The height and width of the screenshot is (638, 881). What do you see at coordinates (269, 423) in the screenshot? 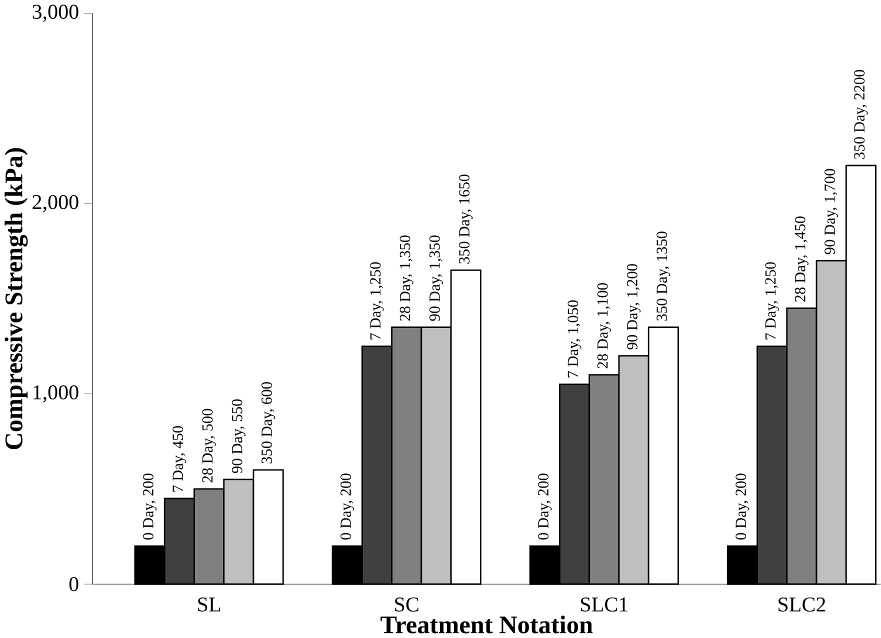
I see `data-label: 350 Day, 600` at bounding box center [269, 423].